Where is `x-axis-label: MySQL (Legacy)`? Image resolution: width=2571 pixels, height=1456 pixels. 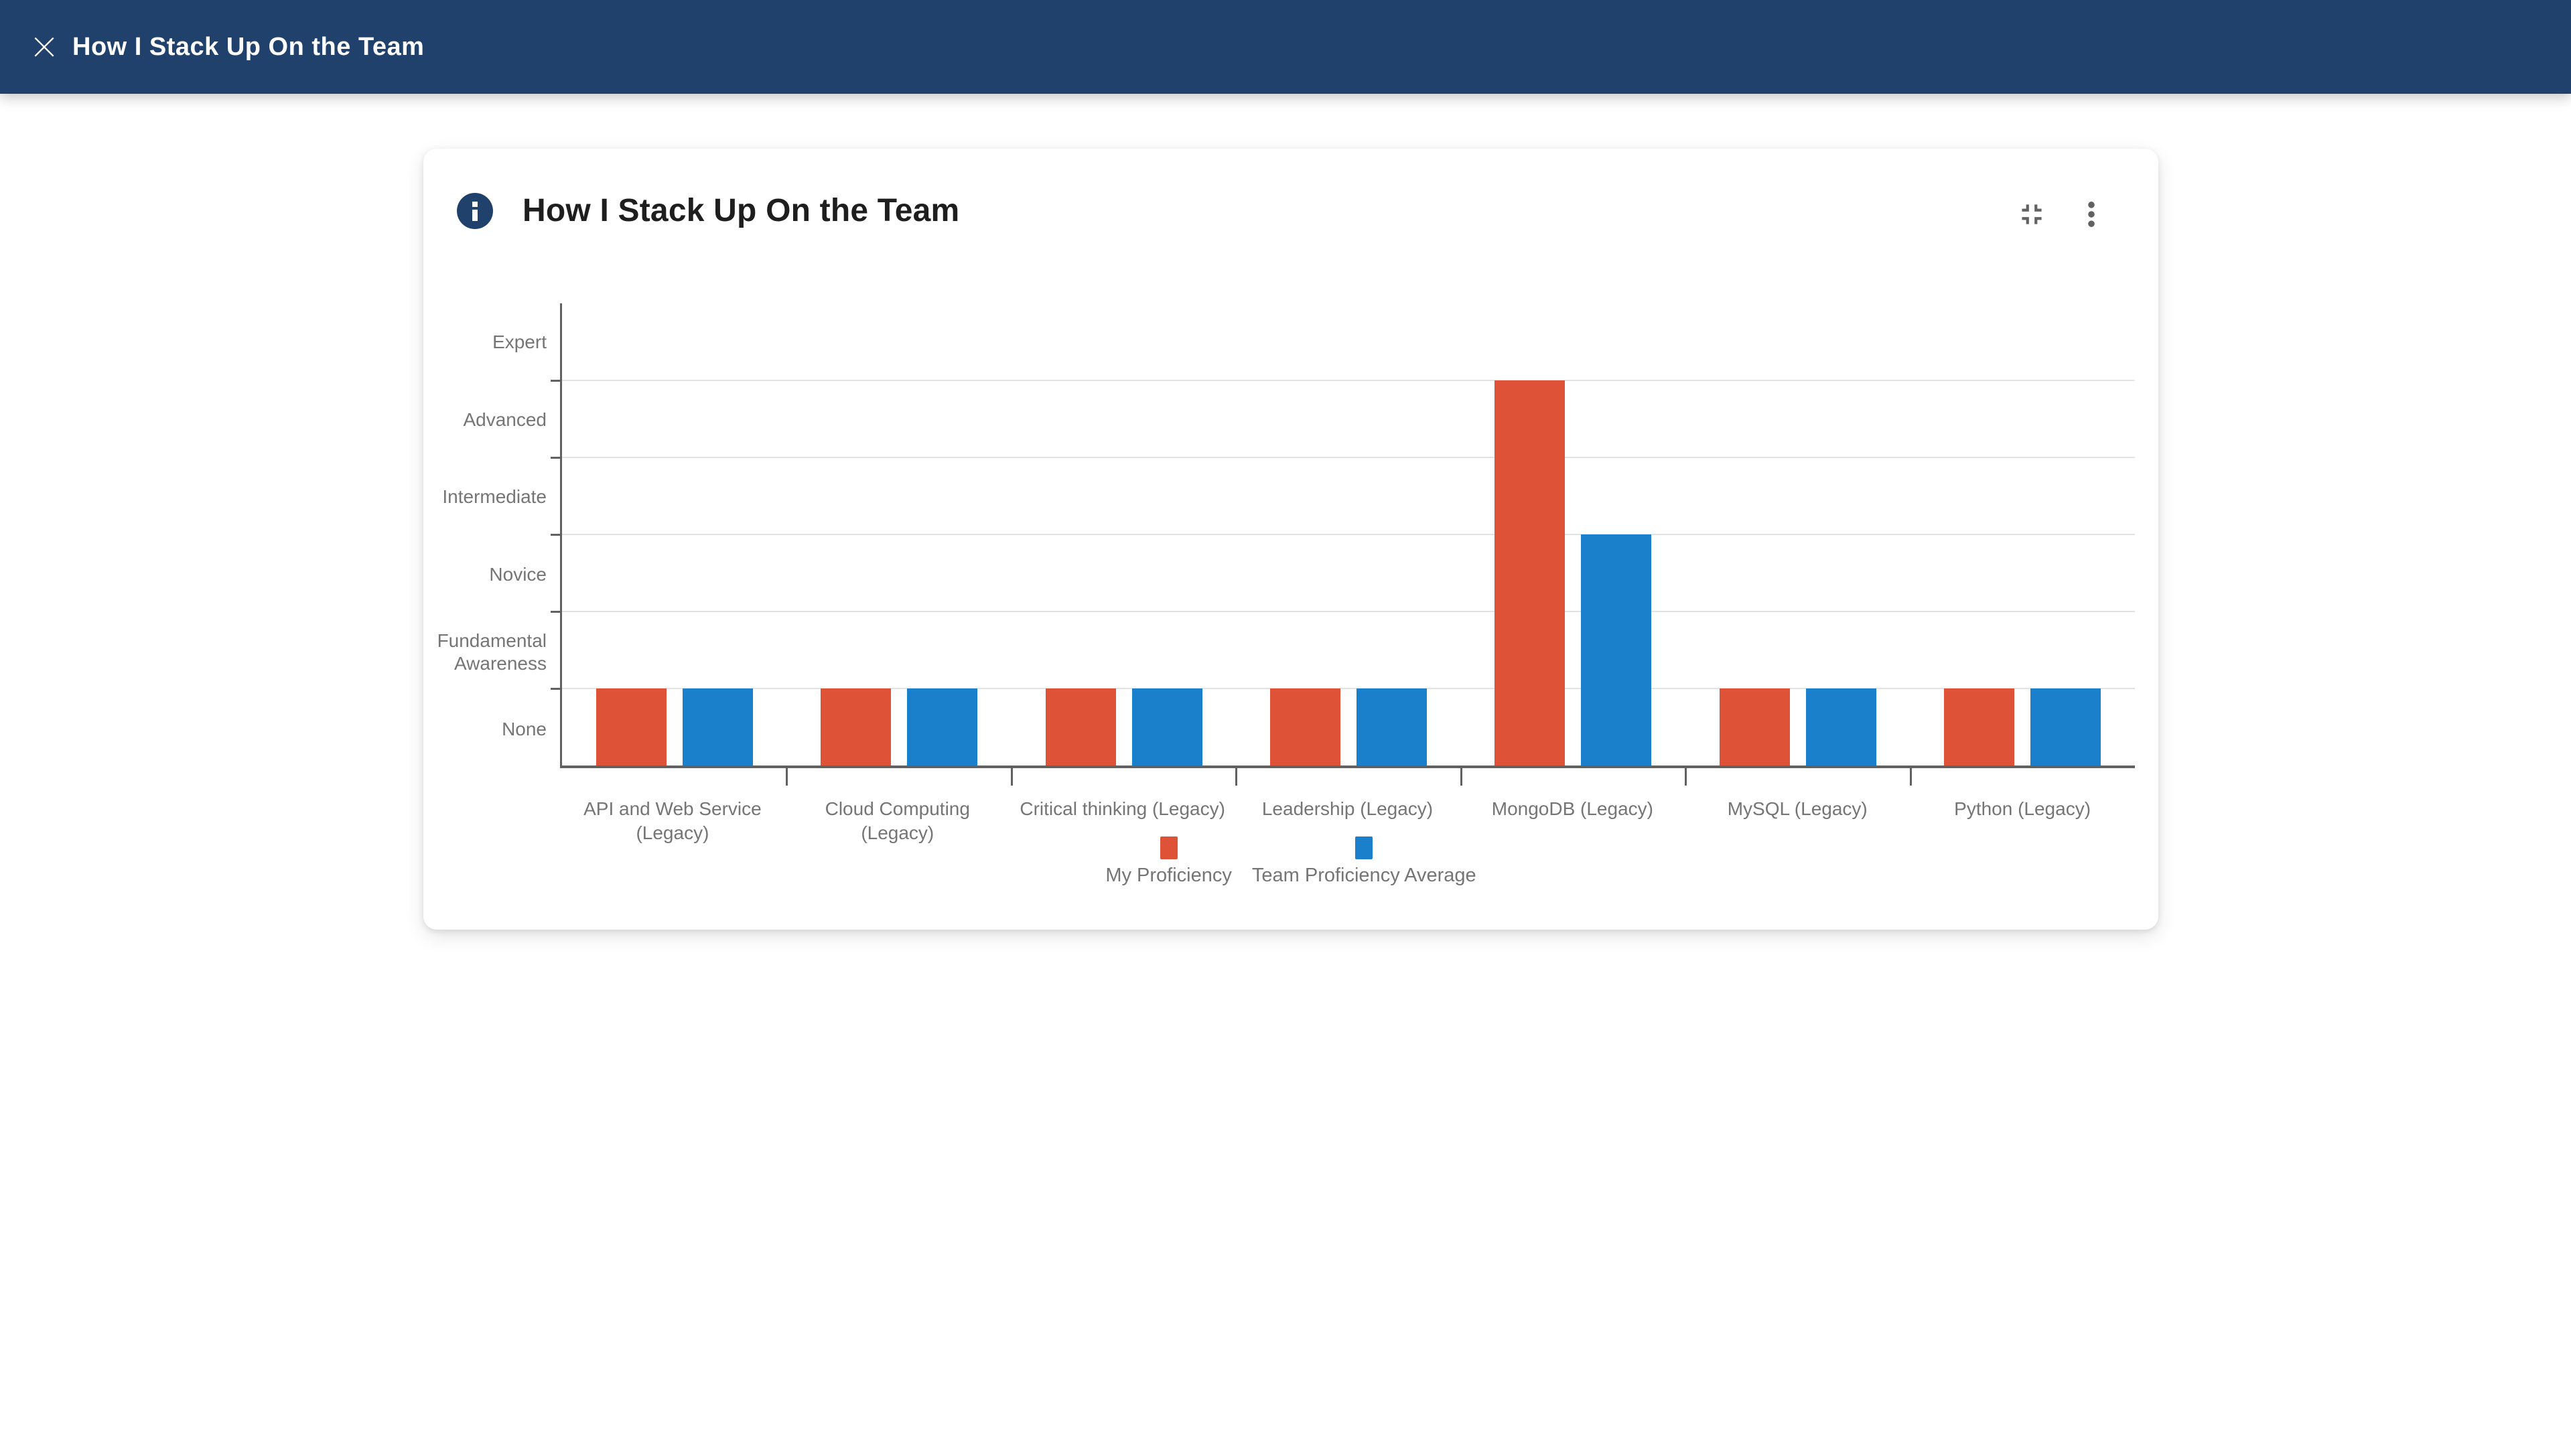
x-axis-label: MySQL (Legacy) is located at coordinates (1797, 808).